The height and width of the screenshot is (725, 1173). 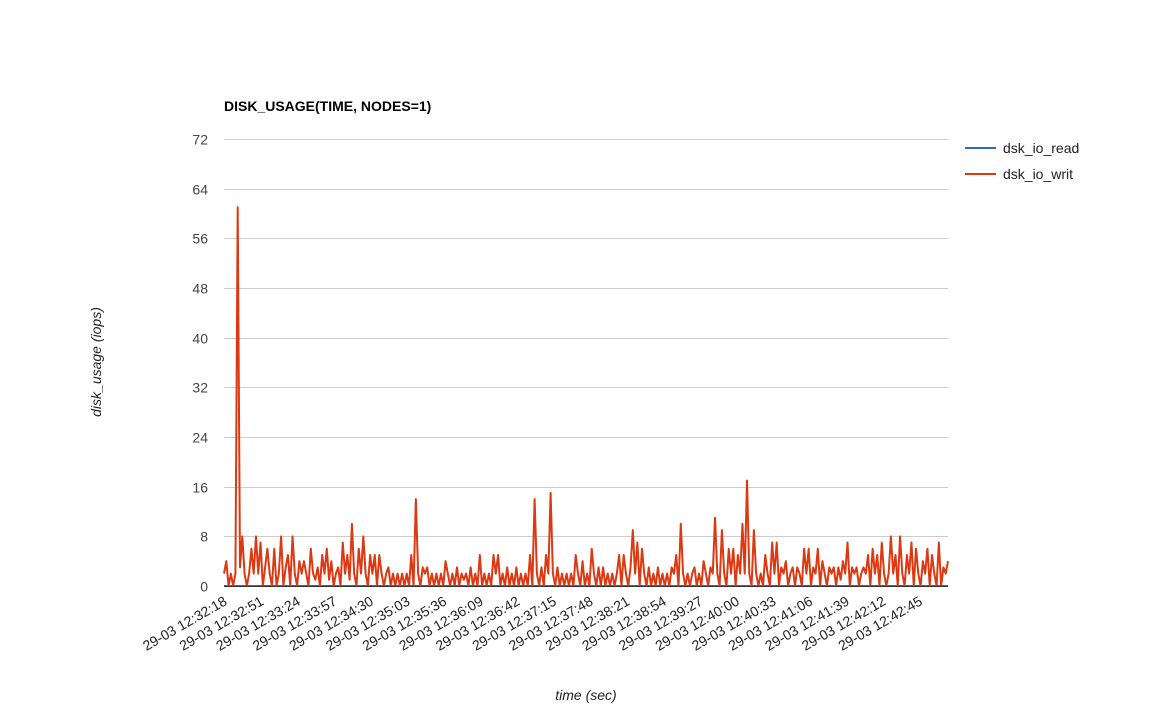 I want to click on y-tick-label: 16, so click(x=200, y=488).